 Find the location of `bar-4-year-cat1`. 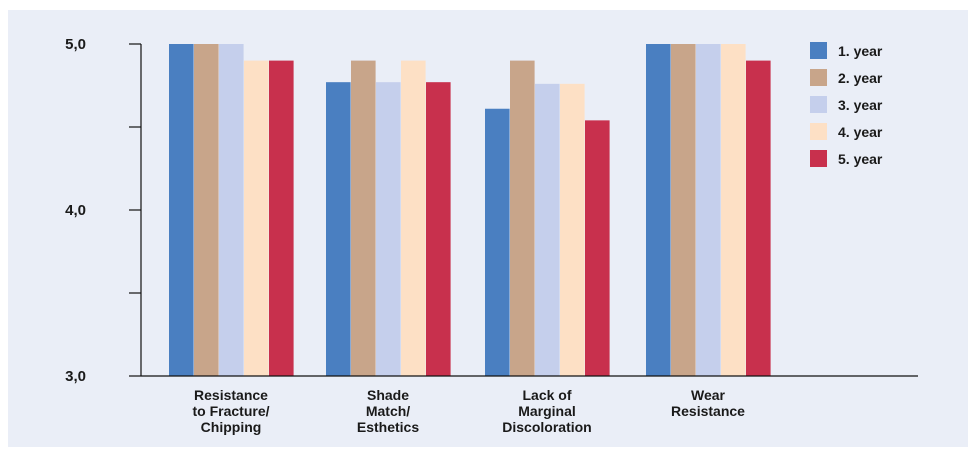

bar-4-year-cat1 is located at coordinates (256, 218).